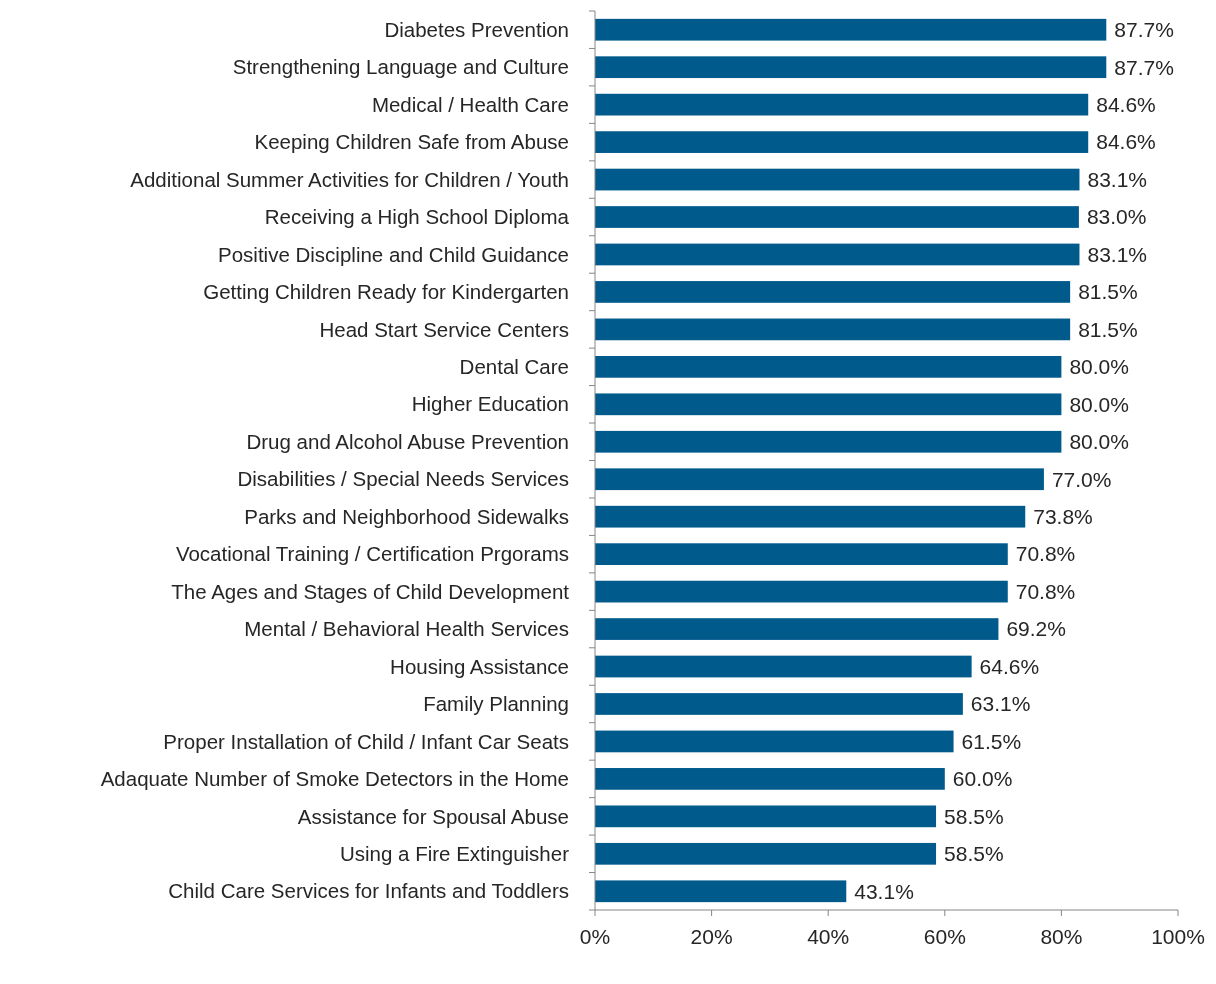 The image size is (1216, 984). What do you see at coordinates (406, 629) in the screenshot?
I see `y-tick-label: Mental / Behavioral Health Services` at bounding box center [406, 629].